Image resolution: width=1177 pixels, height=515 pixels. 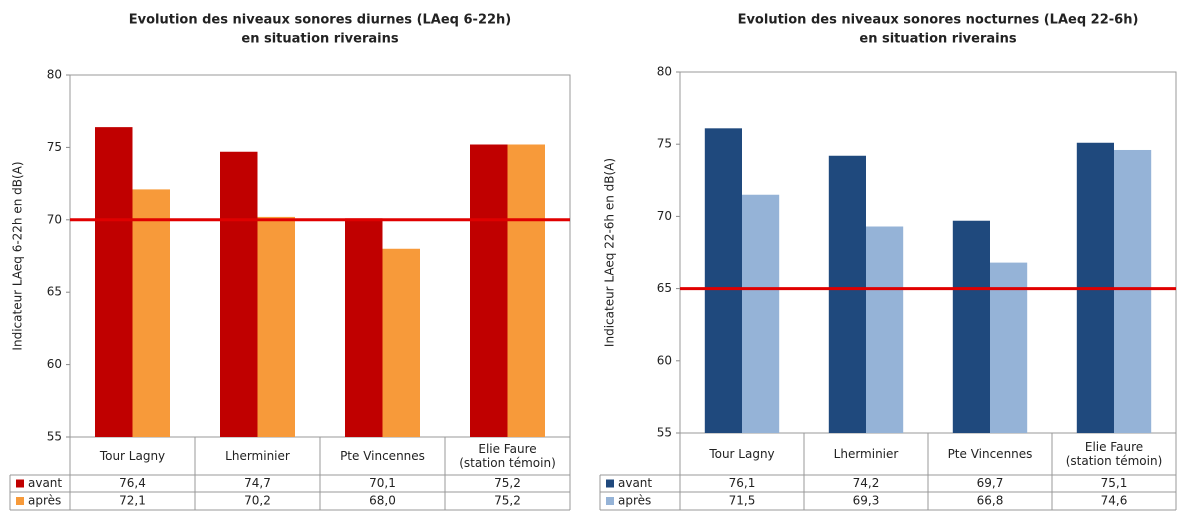 What do you see at coordinates (866, 483) in the screenshot?
I see `table-value: 74,2` at bounding box center [866, 483].